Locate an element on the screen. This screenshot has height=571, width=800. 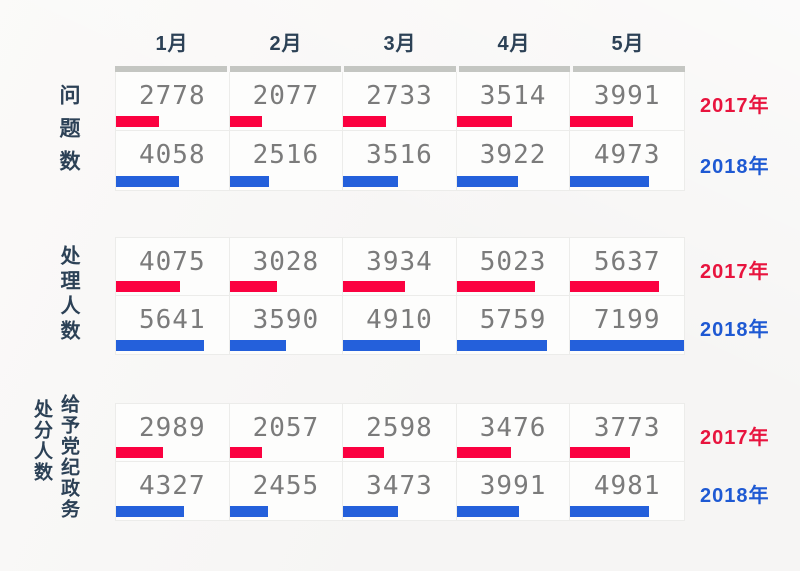
value-label: 2598 is located at coordinates (399, 428).